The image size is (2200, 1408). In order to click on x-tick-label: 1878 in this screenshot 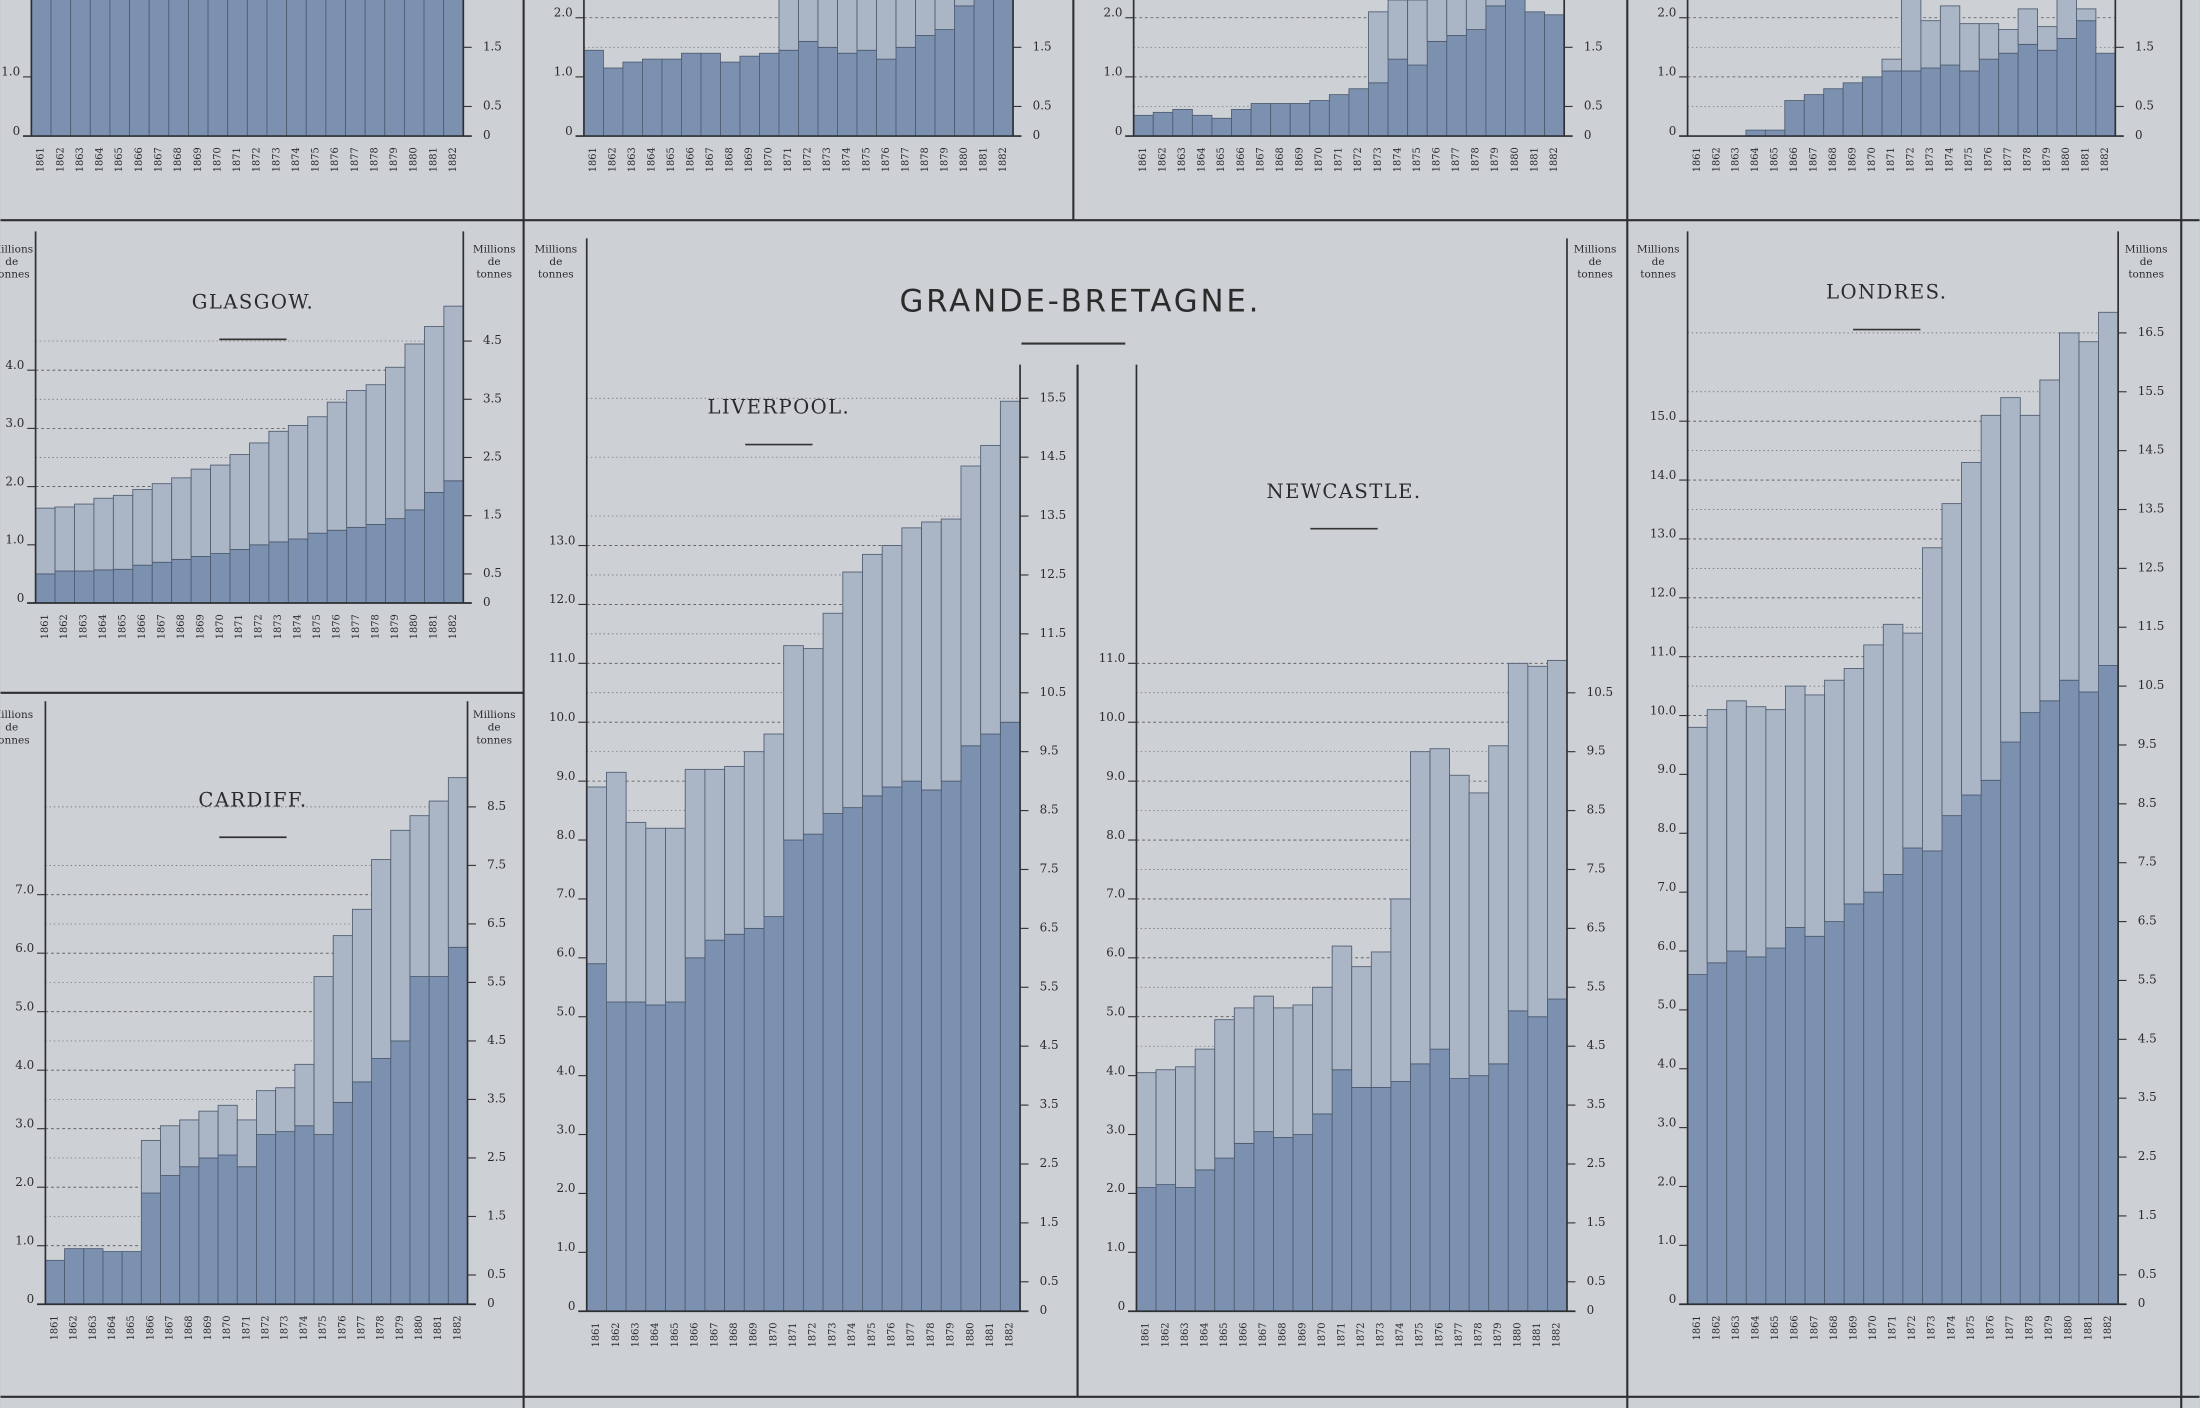, I will do `click(931, 1334)`.